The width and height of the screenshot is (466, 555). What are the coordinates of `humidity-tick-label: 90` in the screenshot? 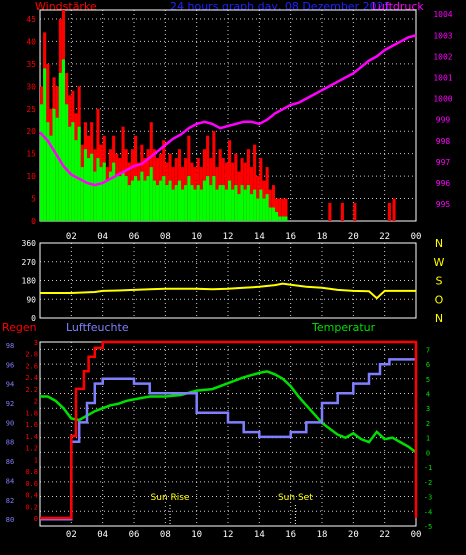 It's located at (10, 423).